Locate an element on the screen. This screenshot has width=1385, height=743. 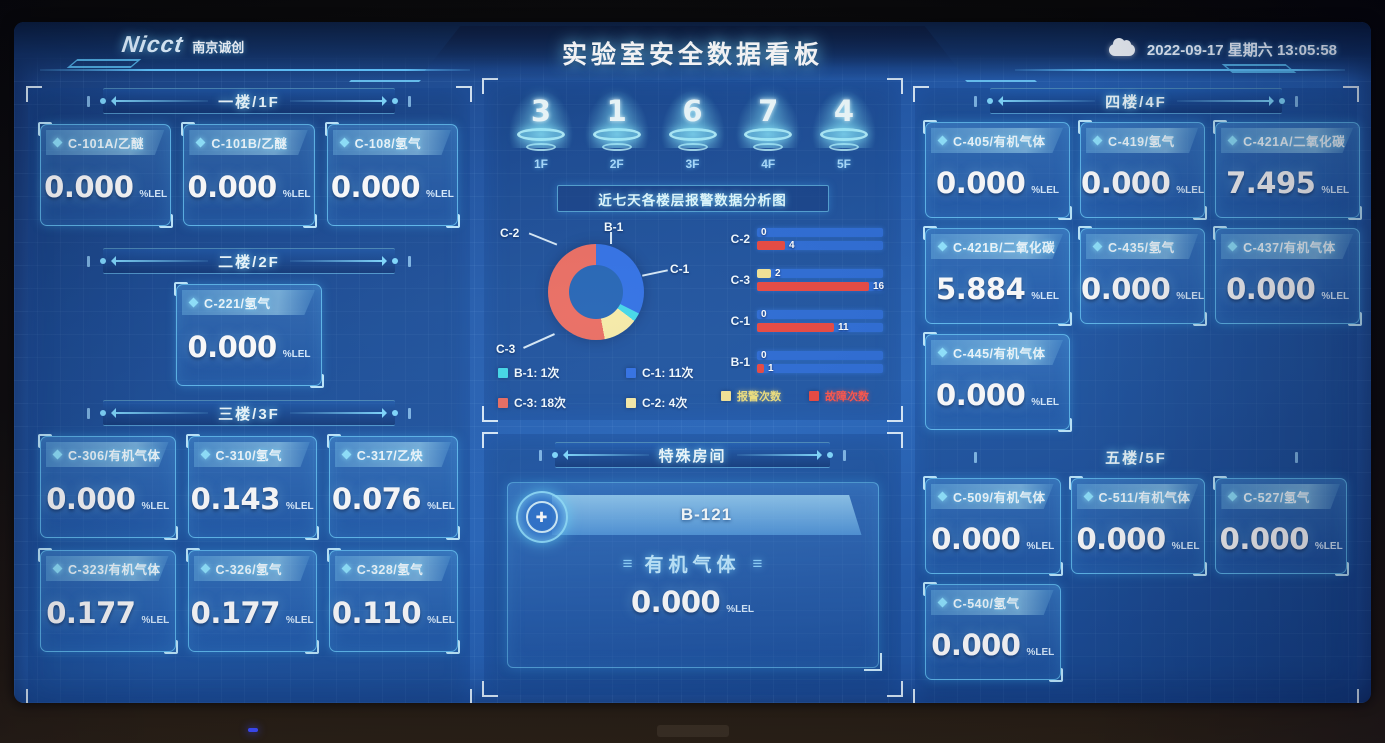
section-header-1f: 一楼/1F is located at coordinates (249, 101).